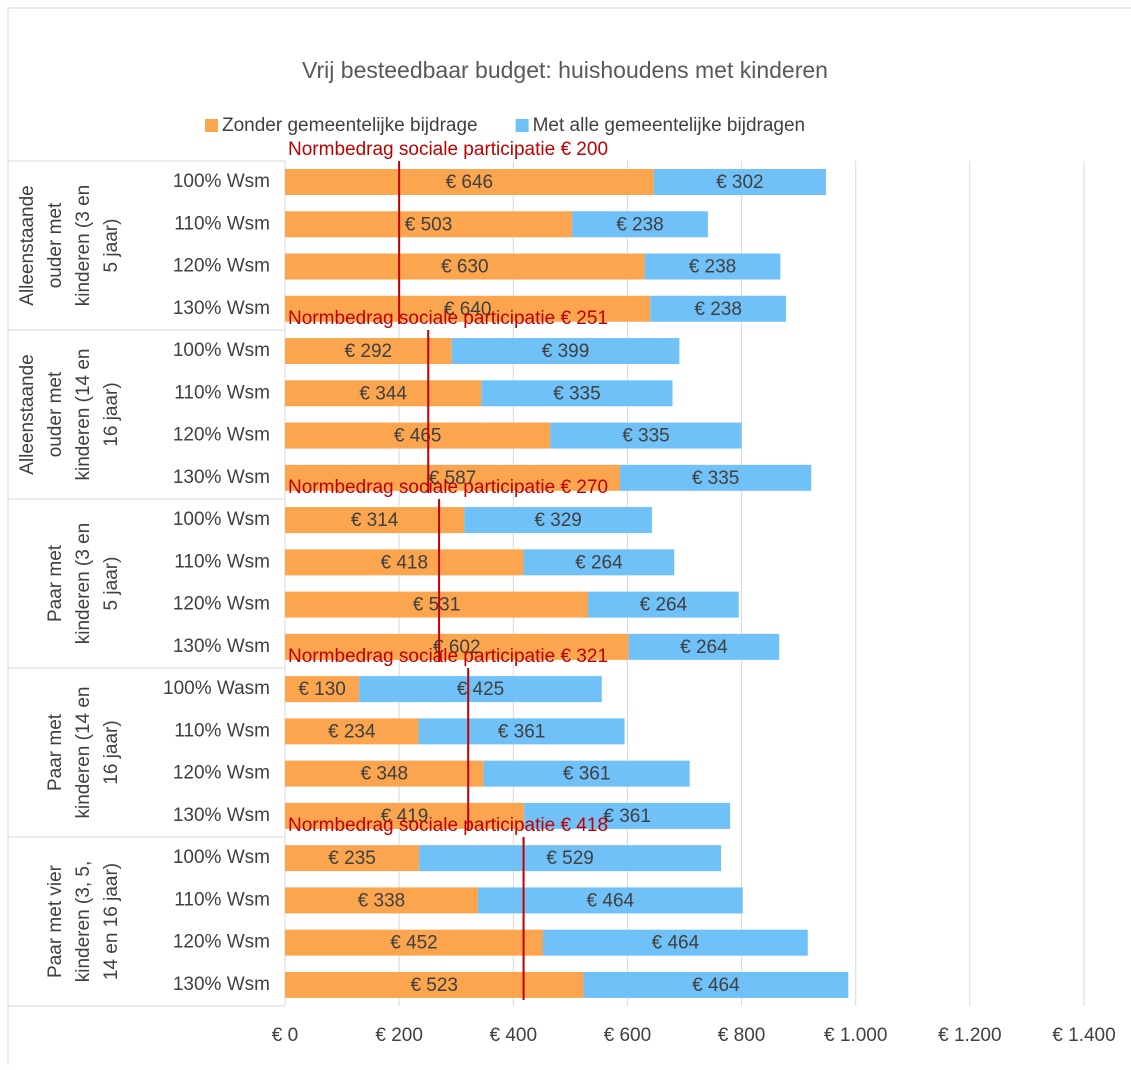 The width and height of the screenshot is (1131, 1070). Describe the element at coordinates (83, 583) in the screenshot. I see `group-label: kinderen (3 en` at that location.